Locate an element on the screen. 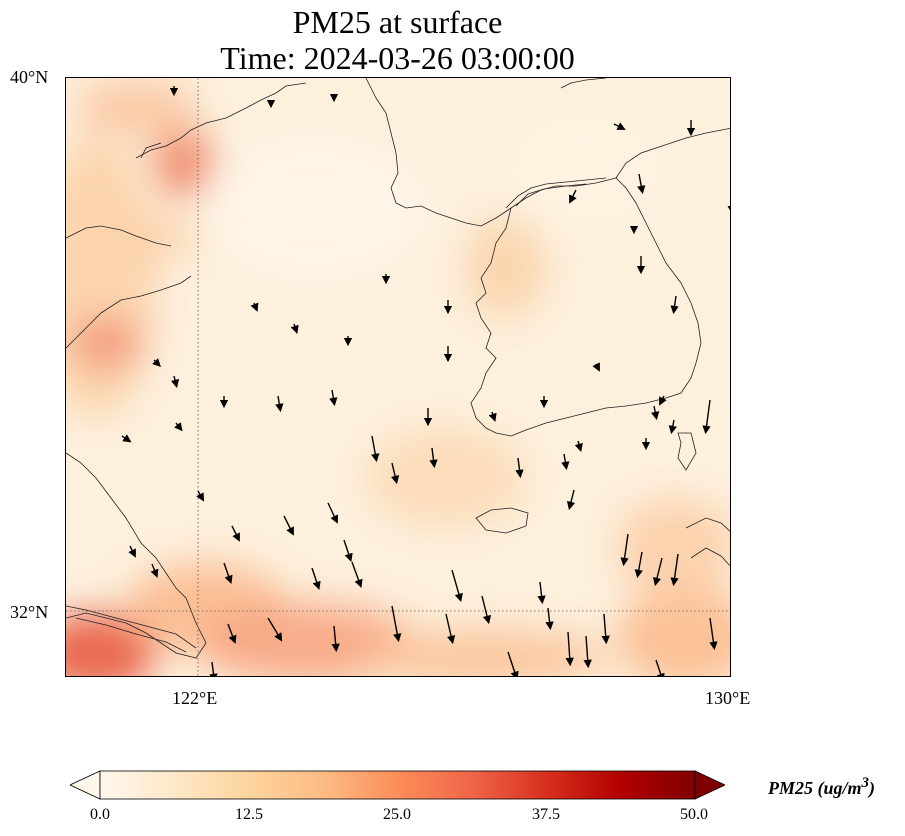  colorbar-tick-3: 37.5 is located at coordinates (546, 814).